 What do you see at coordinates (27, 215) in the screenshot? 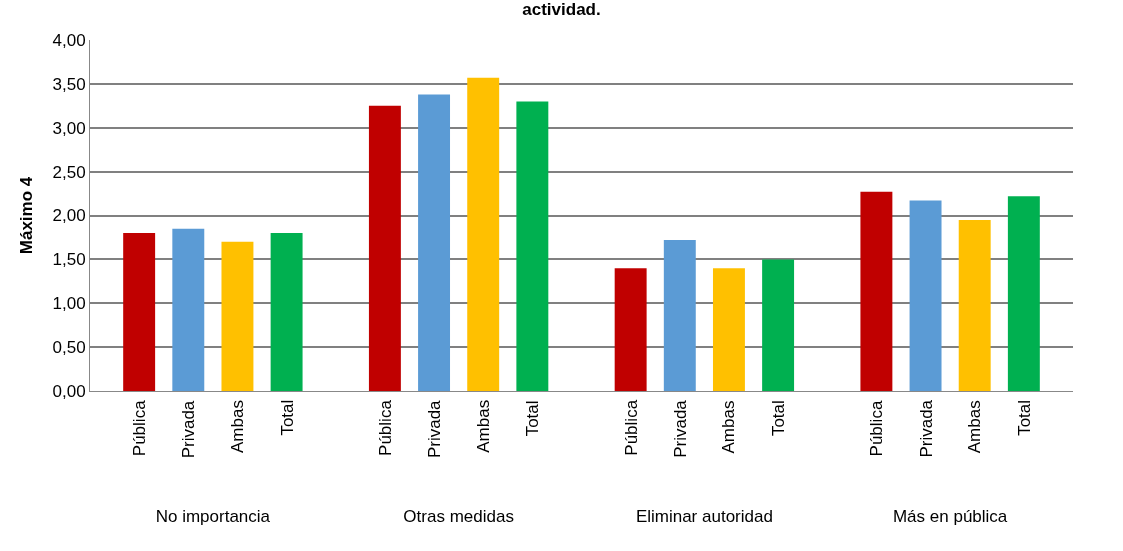
I see `y-axis-title: Máximo 4` at bounding box center [27, 215].